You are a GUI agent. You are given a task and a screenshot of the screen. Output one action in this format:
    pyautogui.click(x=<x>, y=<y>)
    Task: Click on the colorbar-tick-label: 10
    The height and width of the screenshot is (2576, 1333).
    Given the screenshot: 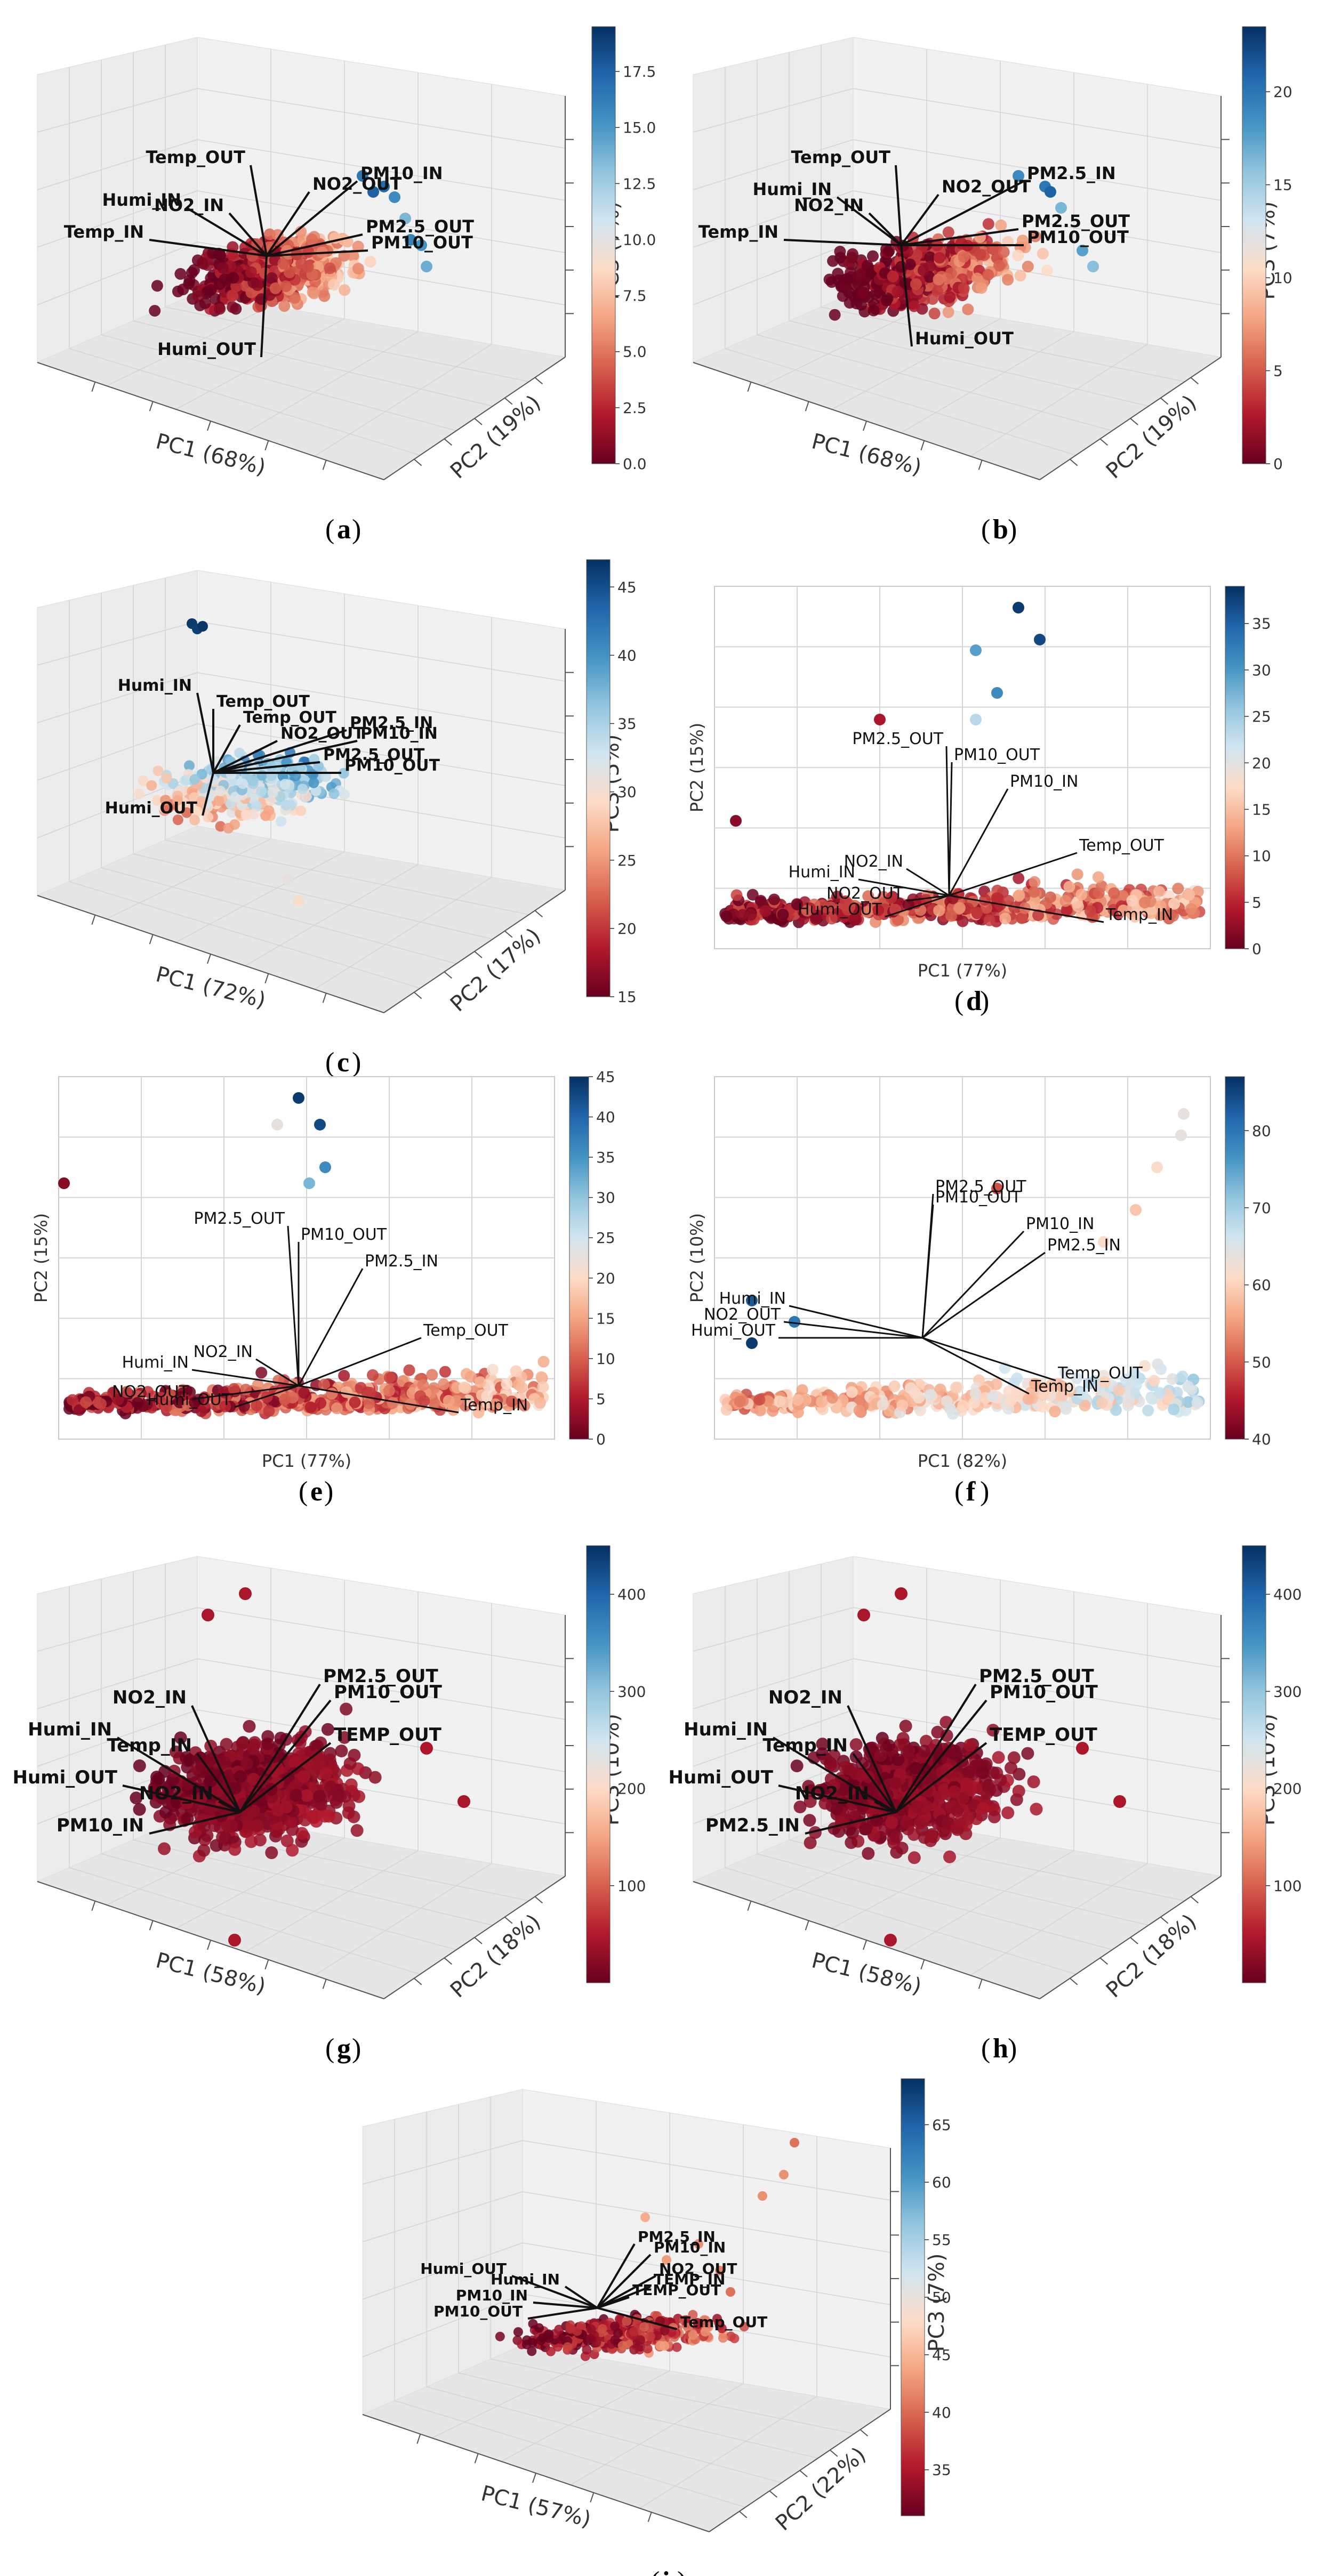 What is the action you would take?
    pyautogui.click(x=1283, y=278)
    